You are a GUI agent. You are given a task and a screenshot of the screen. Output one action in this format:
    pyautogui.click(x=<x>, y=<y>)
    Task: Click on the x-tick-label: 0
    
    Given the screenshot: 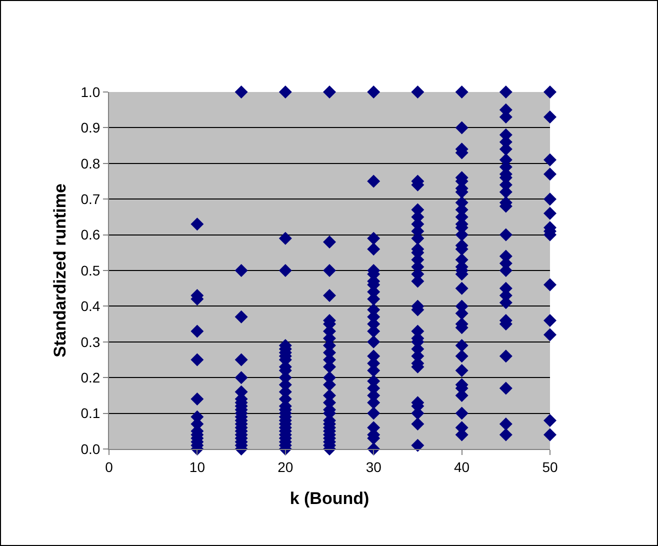 What is the action you would take?
    pyautogui.click(x=109, y=466)
    